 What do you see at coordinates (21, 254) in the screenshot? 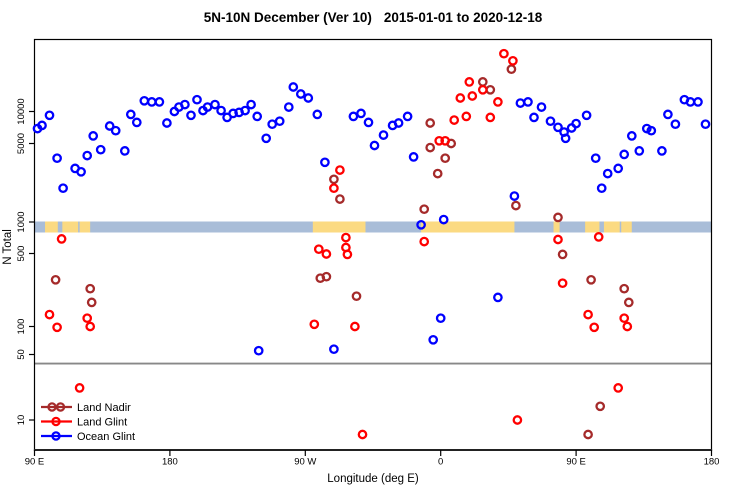
I see `y-tick-label: 500` at bounding box center [21, 254].